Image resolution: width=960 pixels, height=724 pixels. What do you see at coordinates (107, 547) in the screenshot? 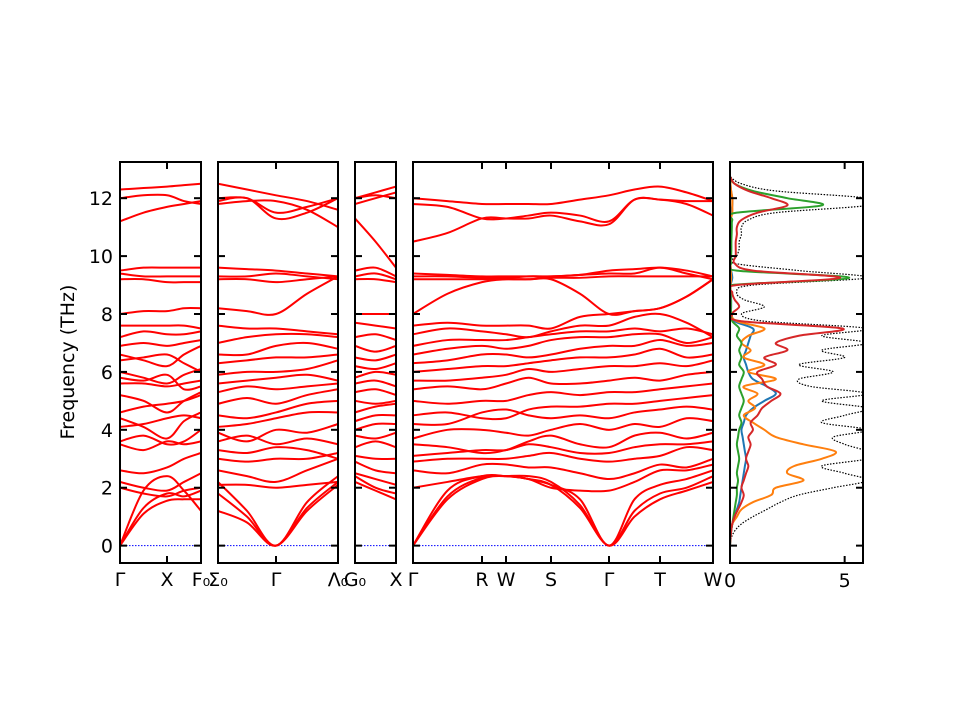
I see `y-tick-label: 0` at bounding box center [107, 547].